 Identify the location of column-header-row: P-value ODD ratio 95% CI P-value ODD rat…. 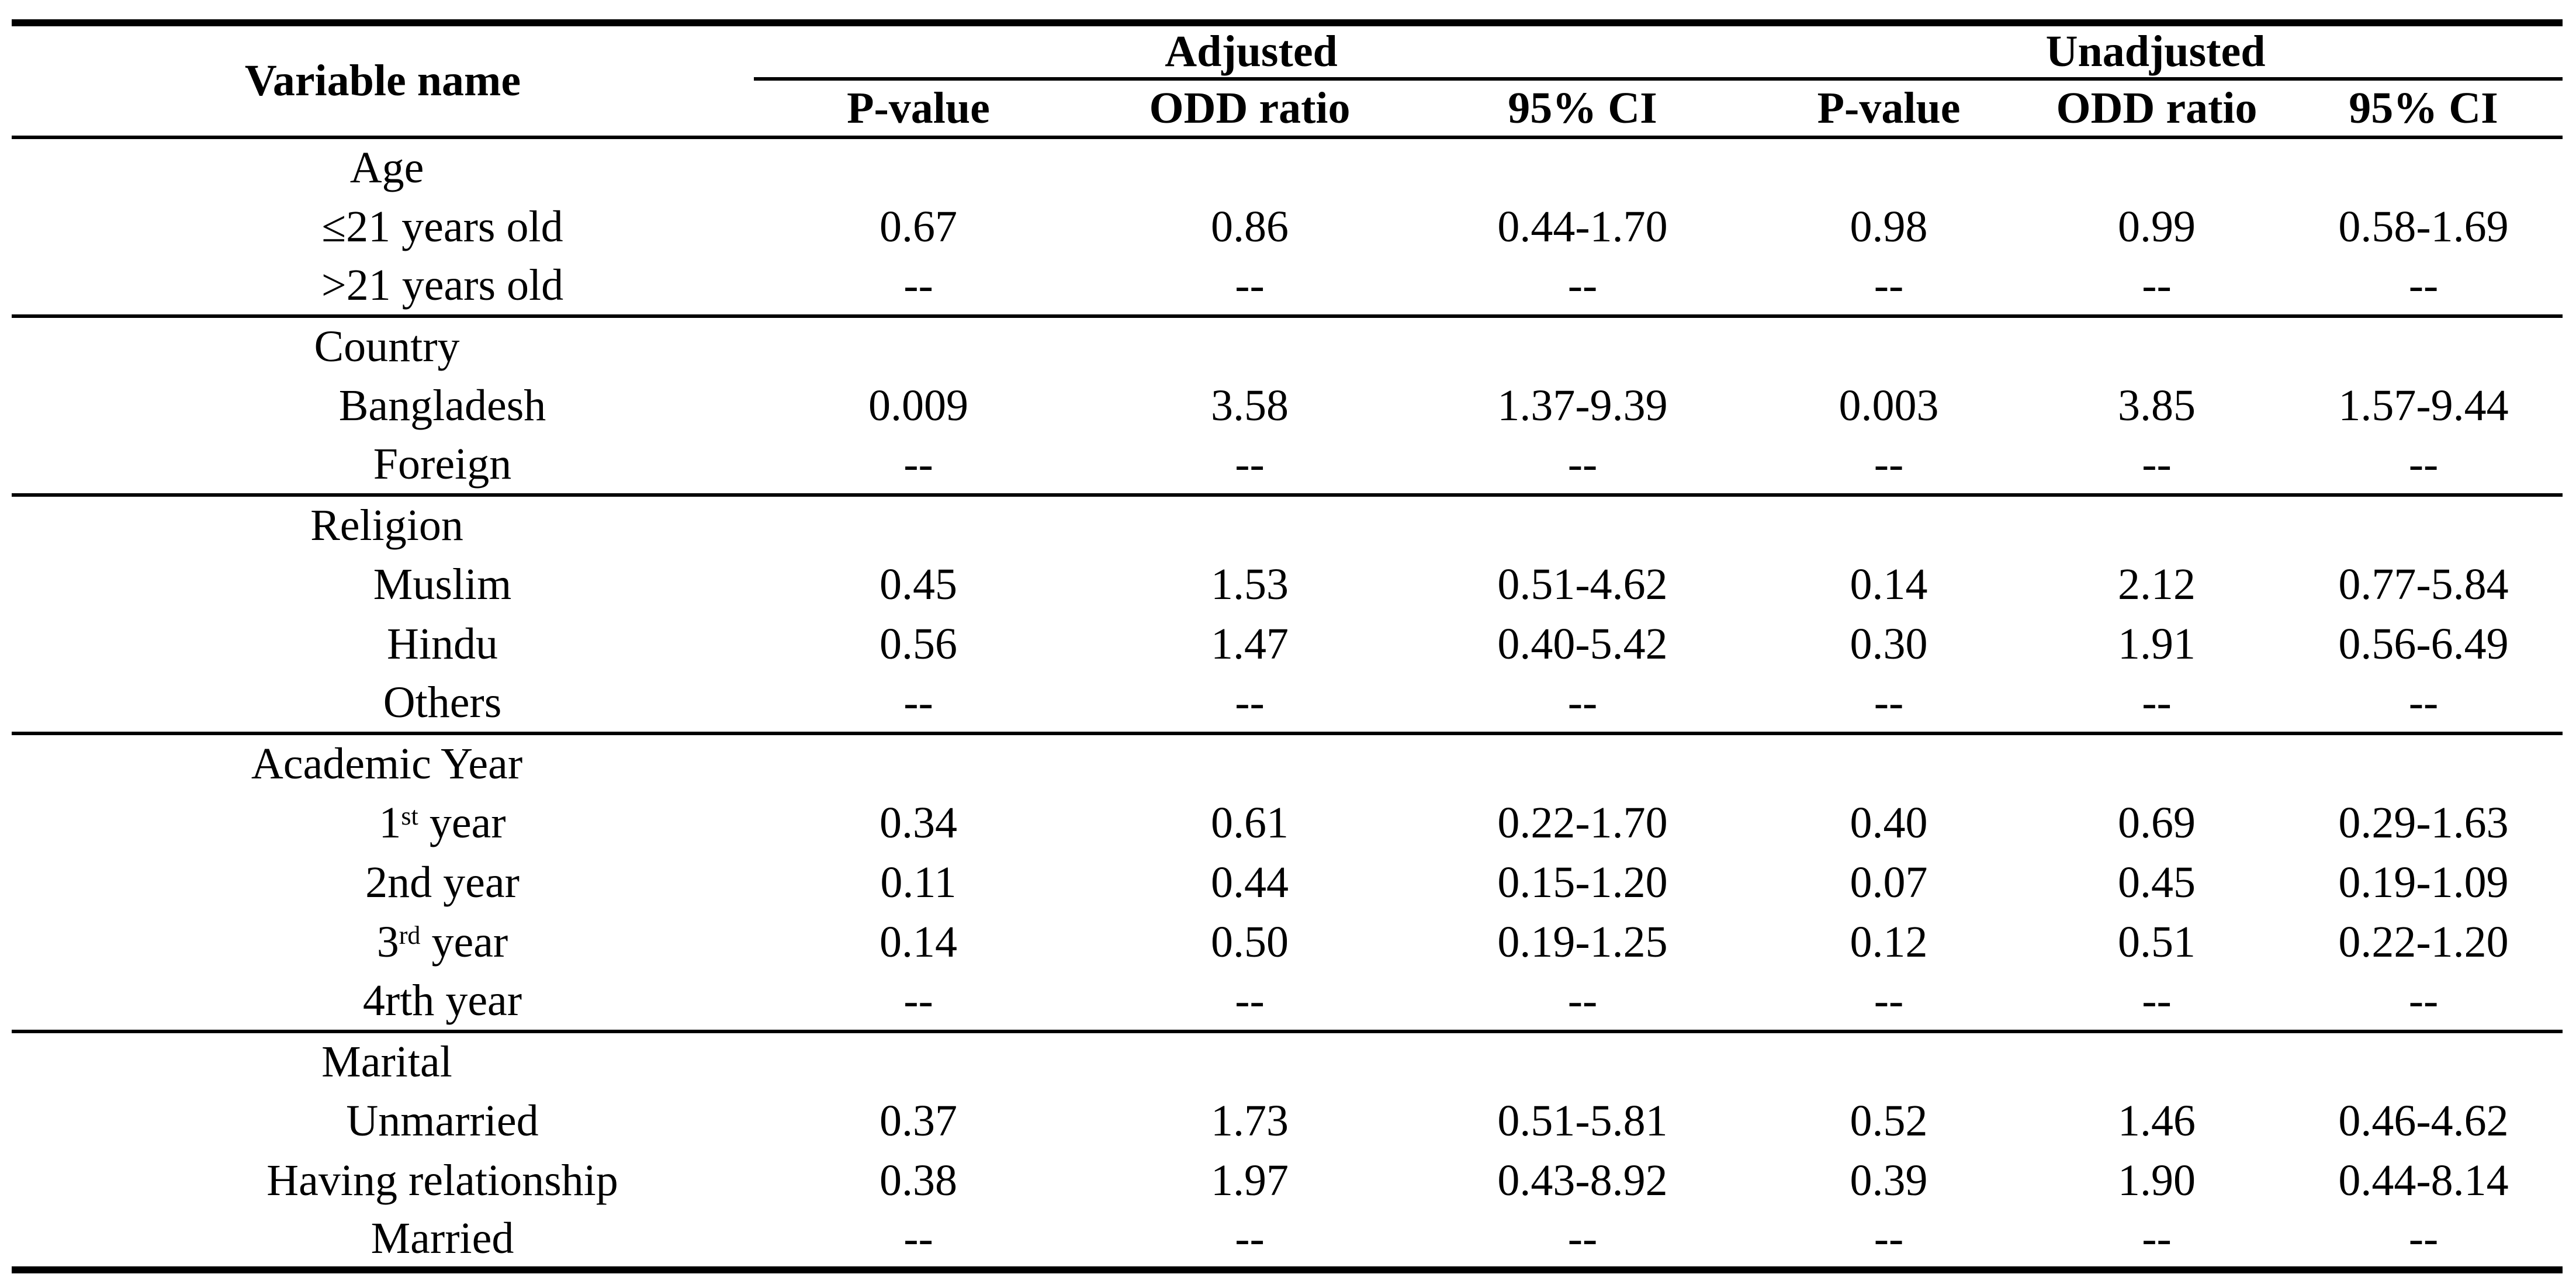
(1288, 109).